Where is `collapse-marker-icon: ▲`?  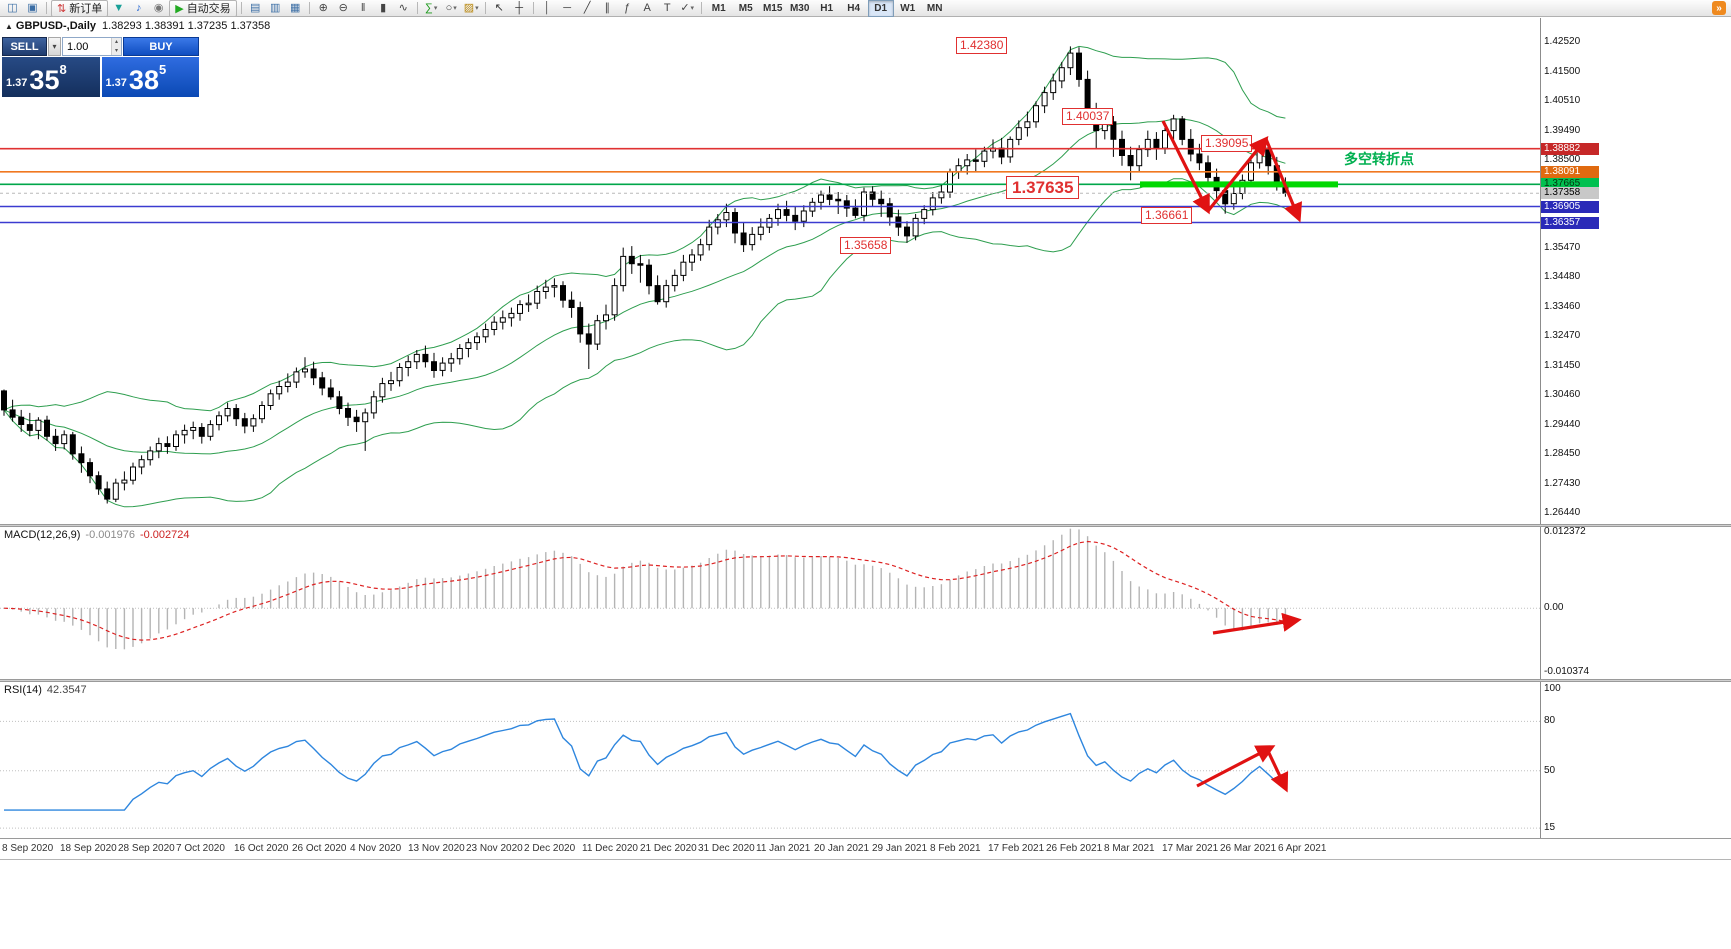 collapse-marker-icon: ▲ is located at coordinates (9, 26).